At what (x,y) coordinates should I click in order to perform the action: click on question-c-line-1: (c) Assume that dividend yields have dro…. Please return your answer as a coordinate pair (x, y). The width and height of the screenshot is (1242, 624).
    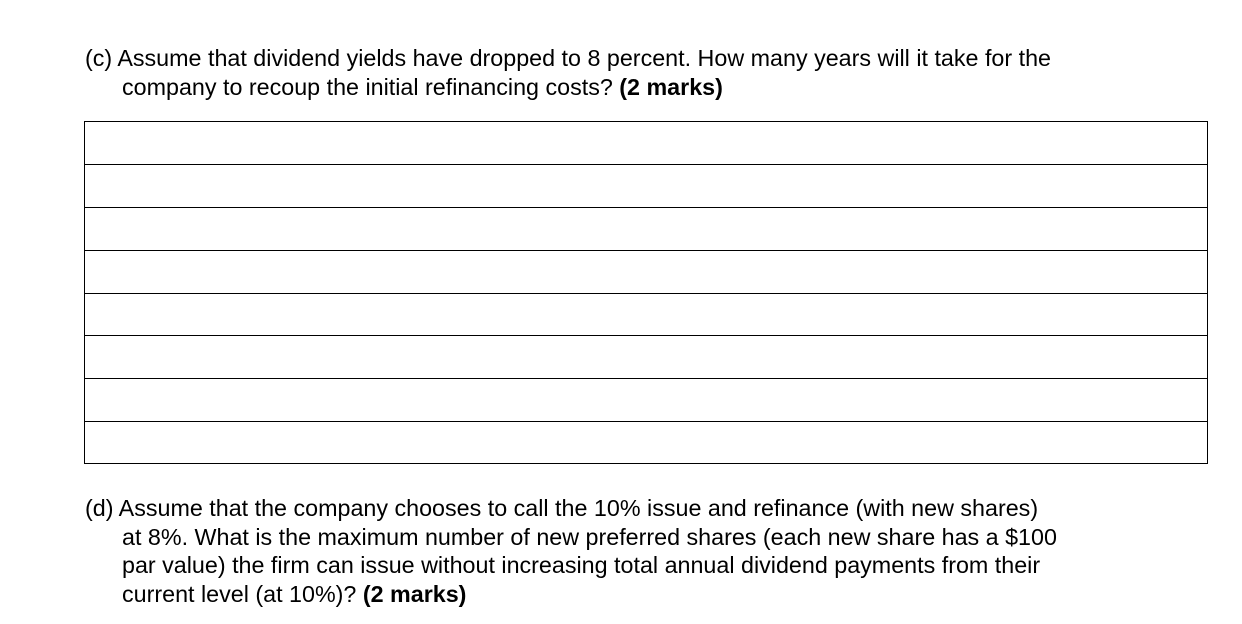
    Looking at the image, I should click on (568, 58).